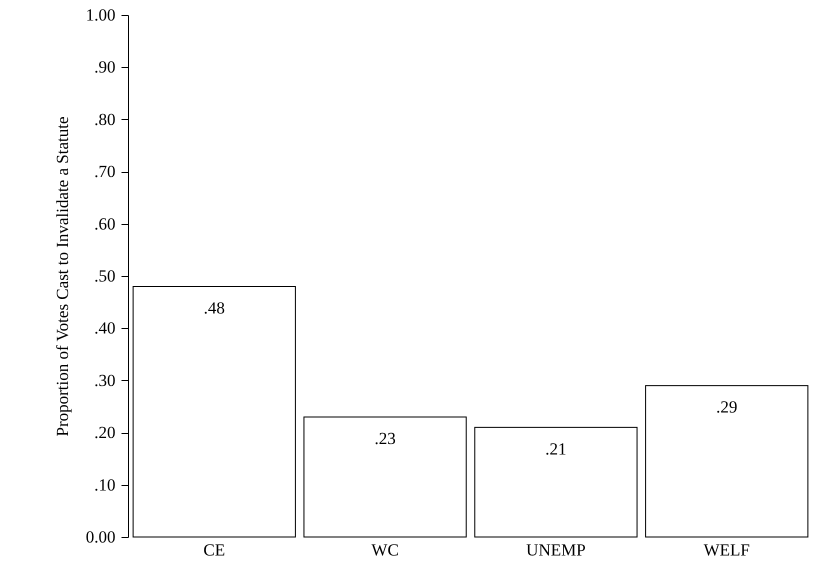 Image resolution: width=820 pixels, height=573 pixels. Describe the element at coordinates (556, 550) in the screenshot. I see `x-tick-label: UNEMP` at that location.